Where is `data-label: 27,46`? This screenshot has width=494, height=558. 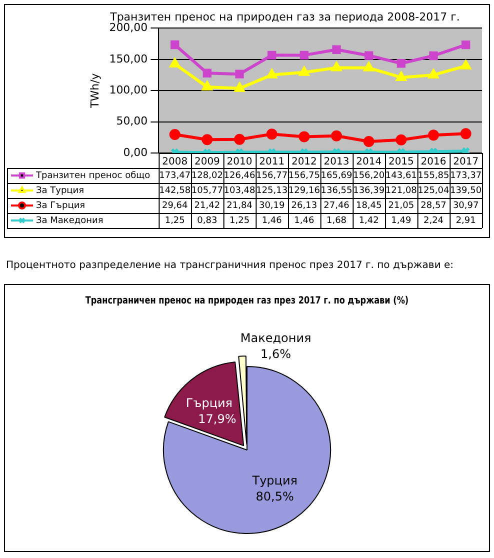 data-label: 27,46 is located at coordinates (337, 205).